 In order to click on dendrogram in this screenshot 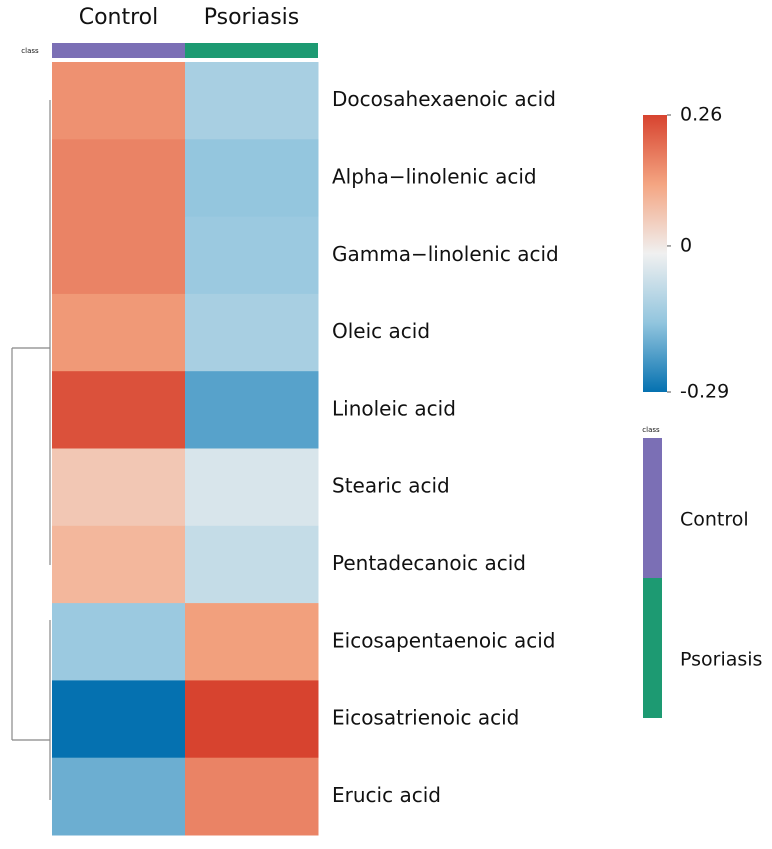, I will do `click(31, 450)`.